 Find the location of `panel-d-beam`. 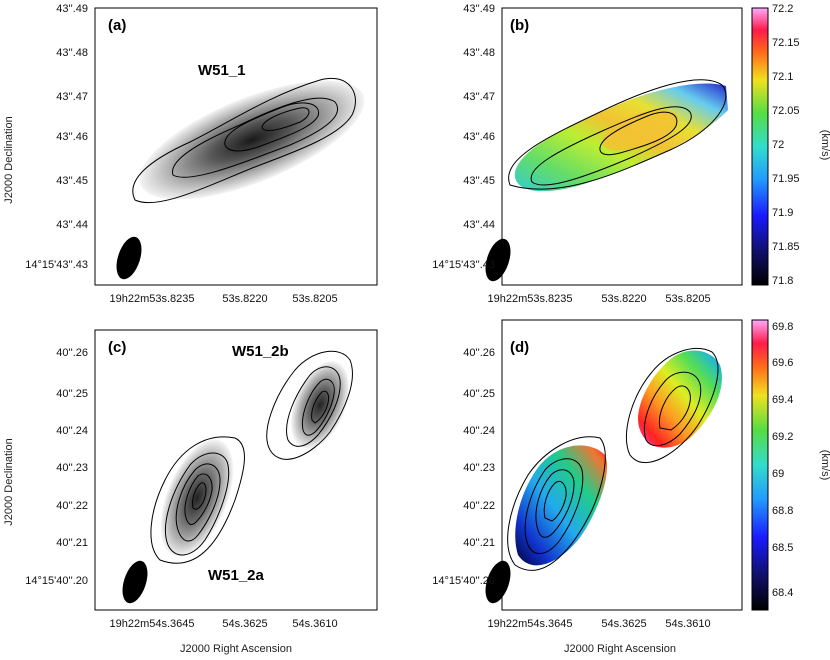

panel-d-beam is located at coordinates (498, 582).